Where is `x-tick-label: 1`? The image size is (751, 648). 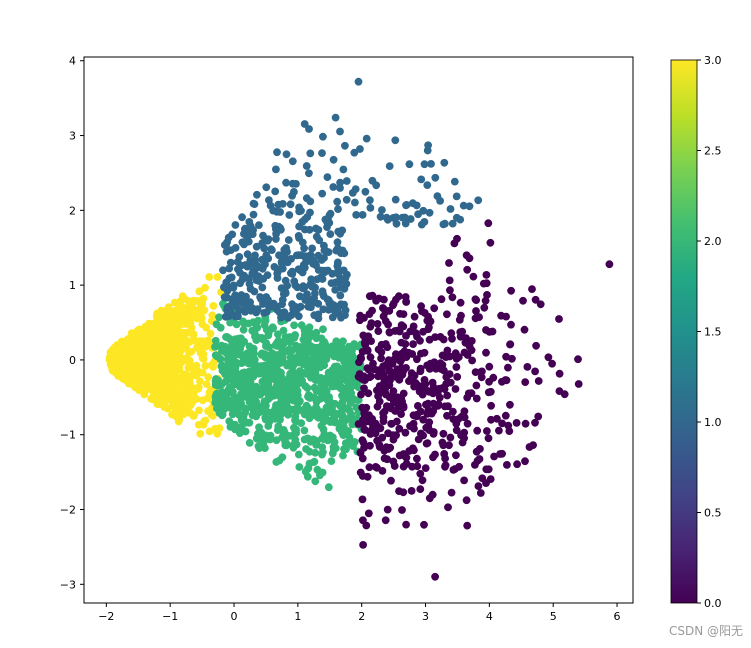 x-tick-label: 1 is located at coordinates (297, 616).